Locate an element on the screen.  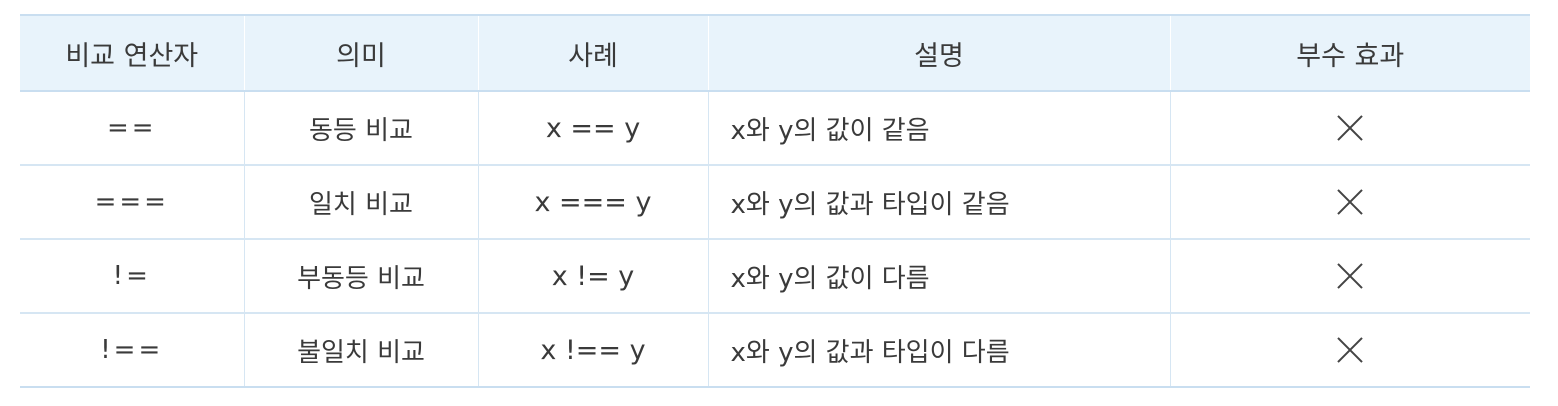
header-side-effect: 부수 효과 is located at coordinates (1349, 53).